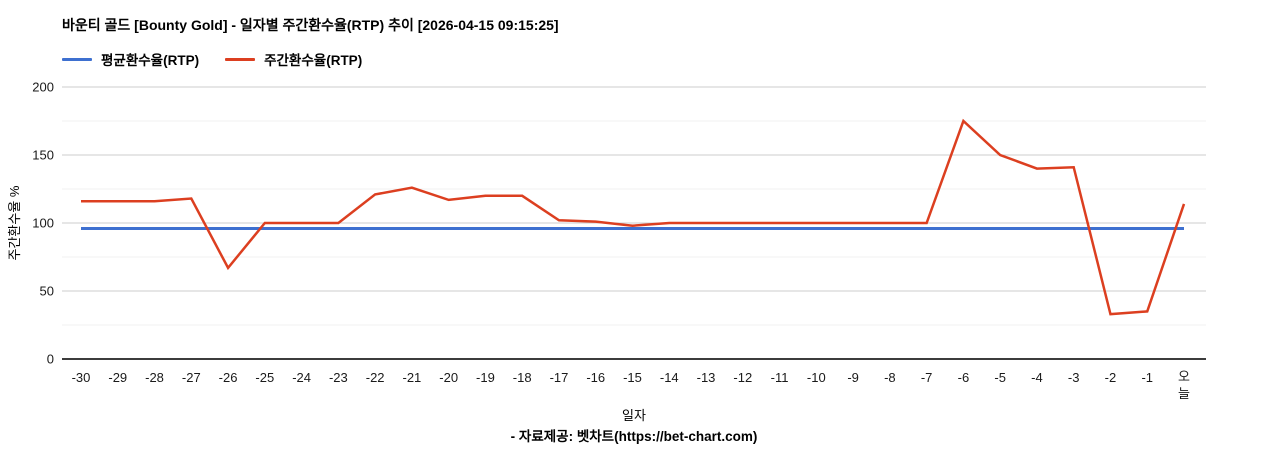  Describe the element at coordinates (47, 291) in the screenshot. I see `y-tick-label: 50` at that location.